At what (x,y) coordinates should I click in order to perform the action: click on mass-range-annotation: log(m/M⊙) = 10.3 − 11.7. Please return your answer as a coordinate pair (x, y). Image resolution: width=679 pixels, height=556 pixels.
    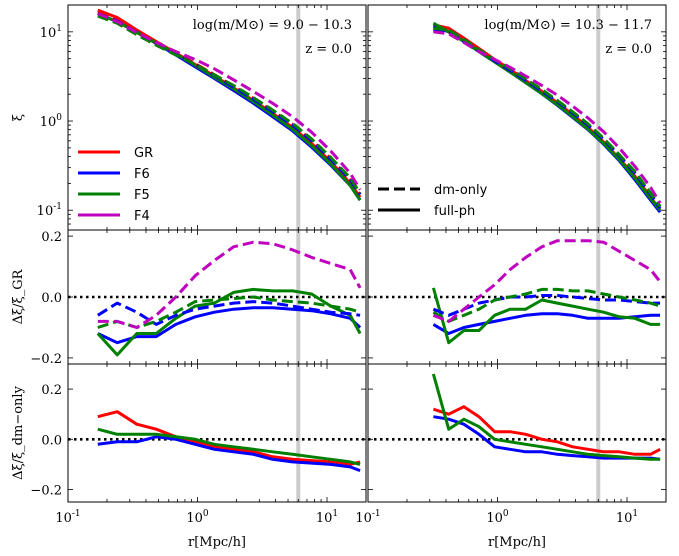
    Looking at the image, I should click on (568, 25).